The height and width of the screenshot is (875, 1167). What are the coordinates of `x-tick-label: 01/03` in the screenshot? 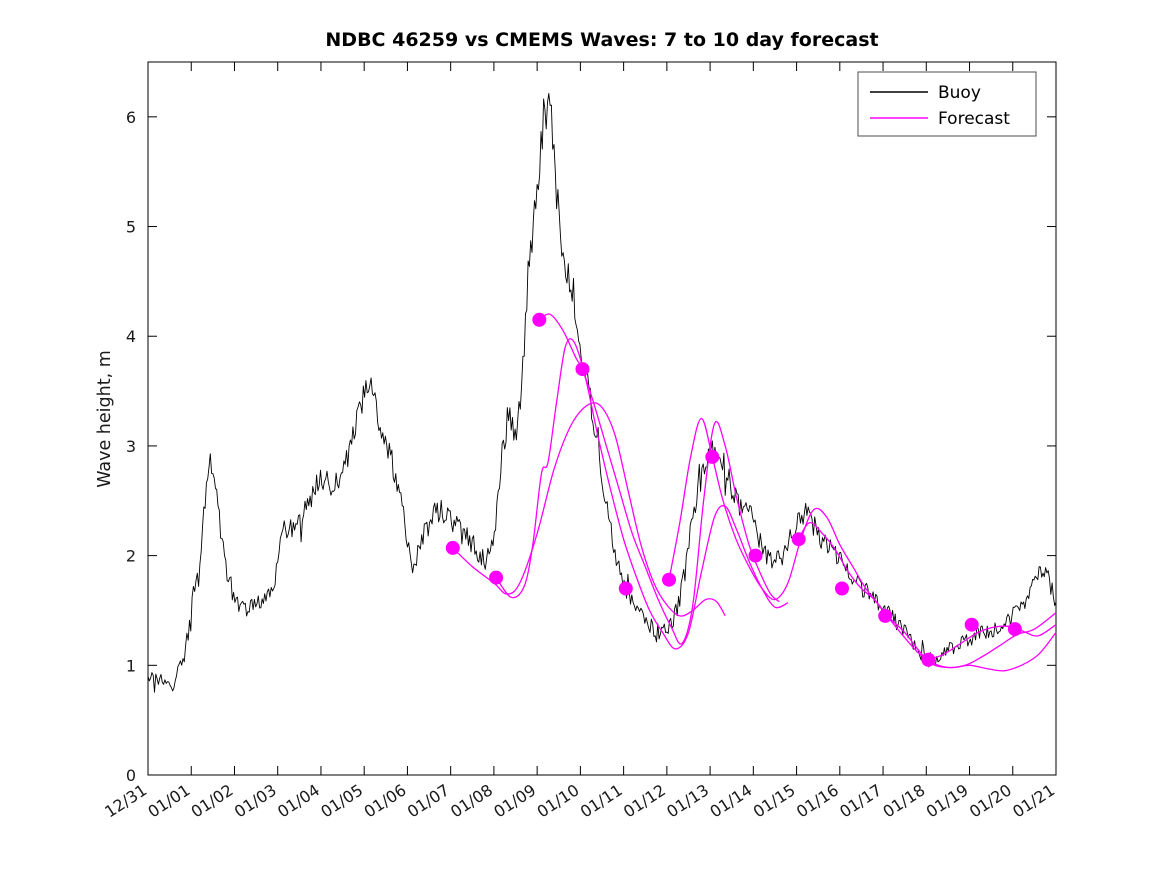 It's located at (255, 800).